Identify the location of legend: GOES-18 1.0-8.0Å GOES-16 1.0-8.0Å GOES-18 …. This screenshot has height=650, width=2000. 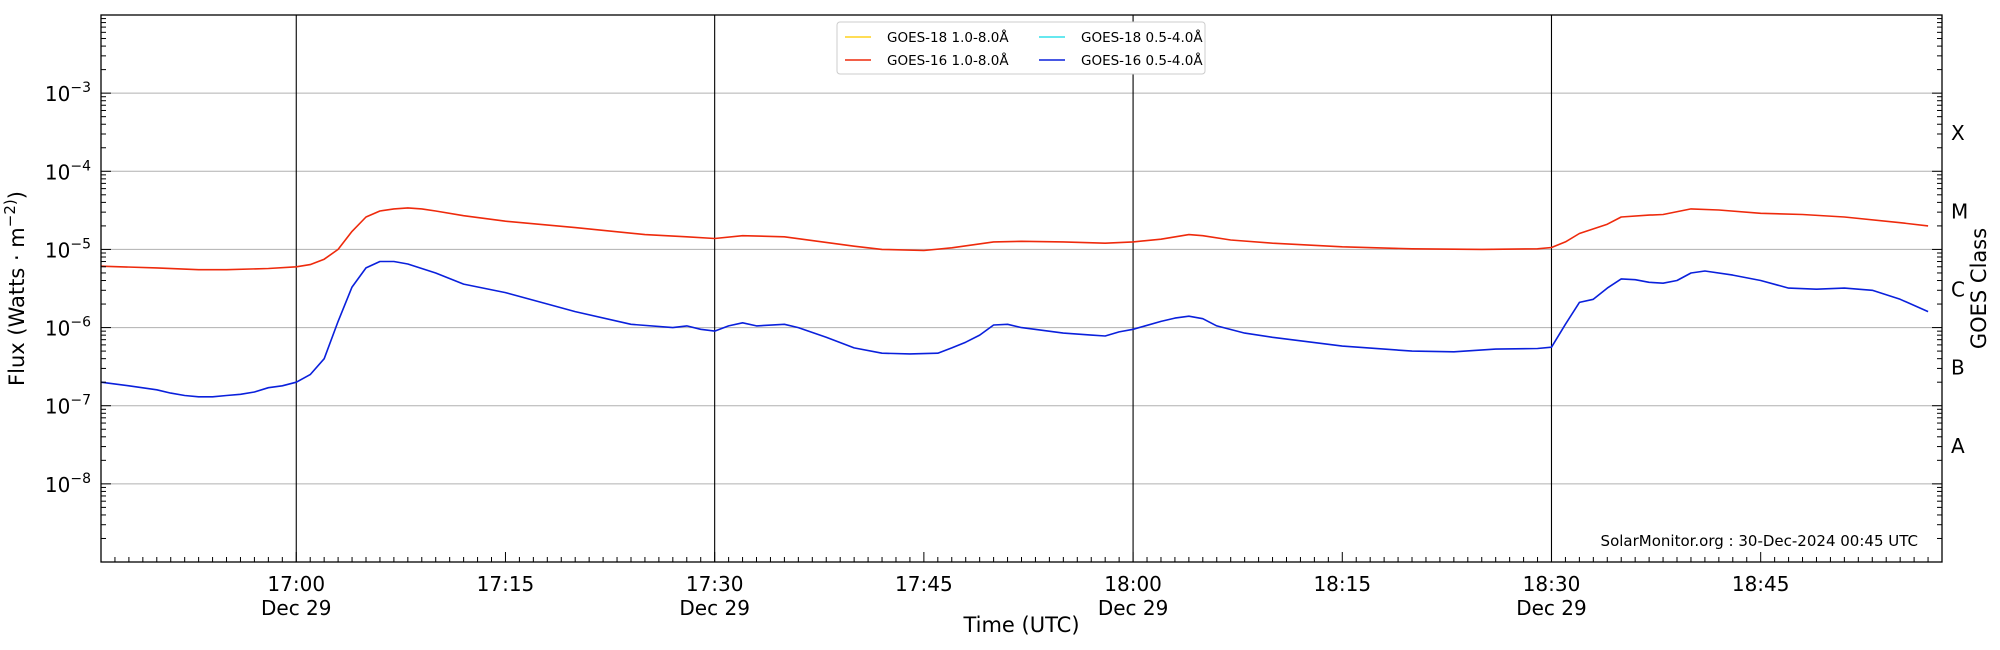
(1021, 48).